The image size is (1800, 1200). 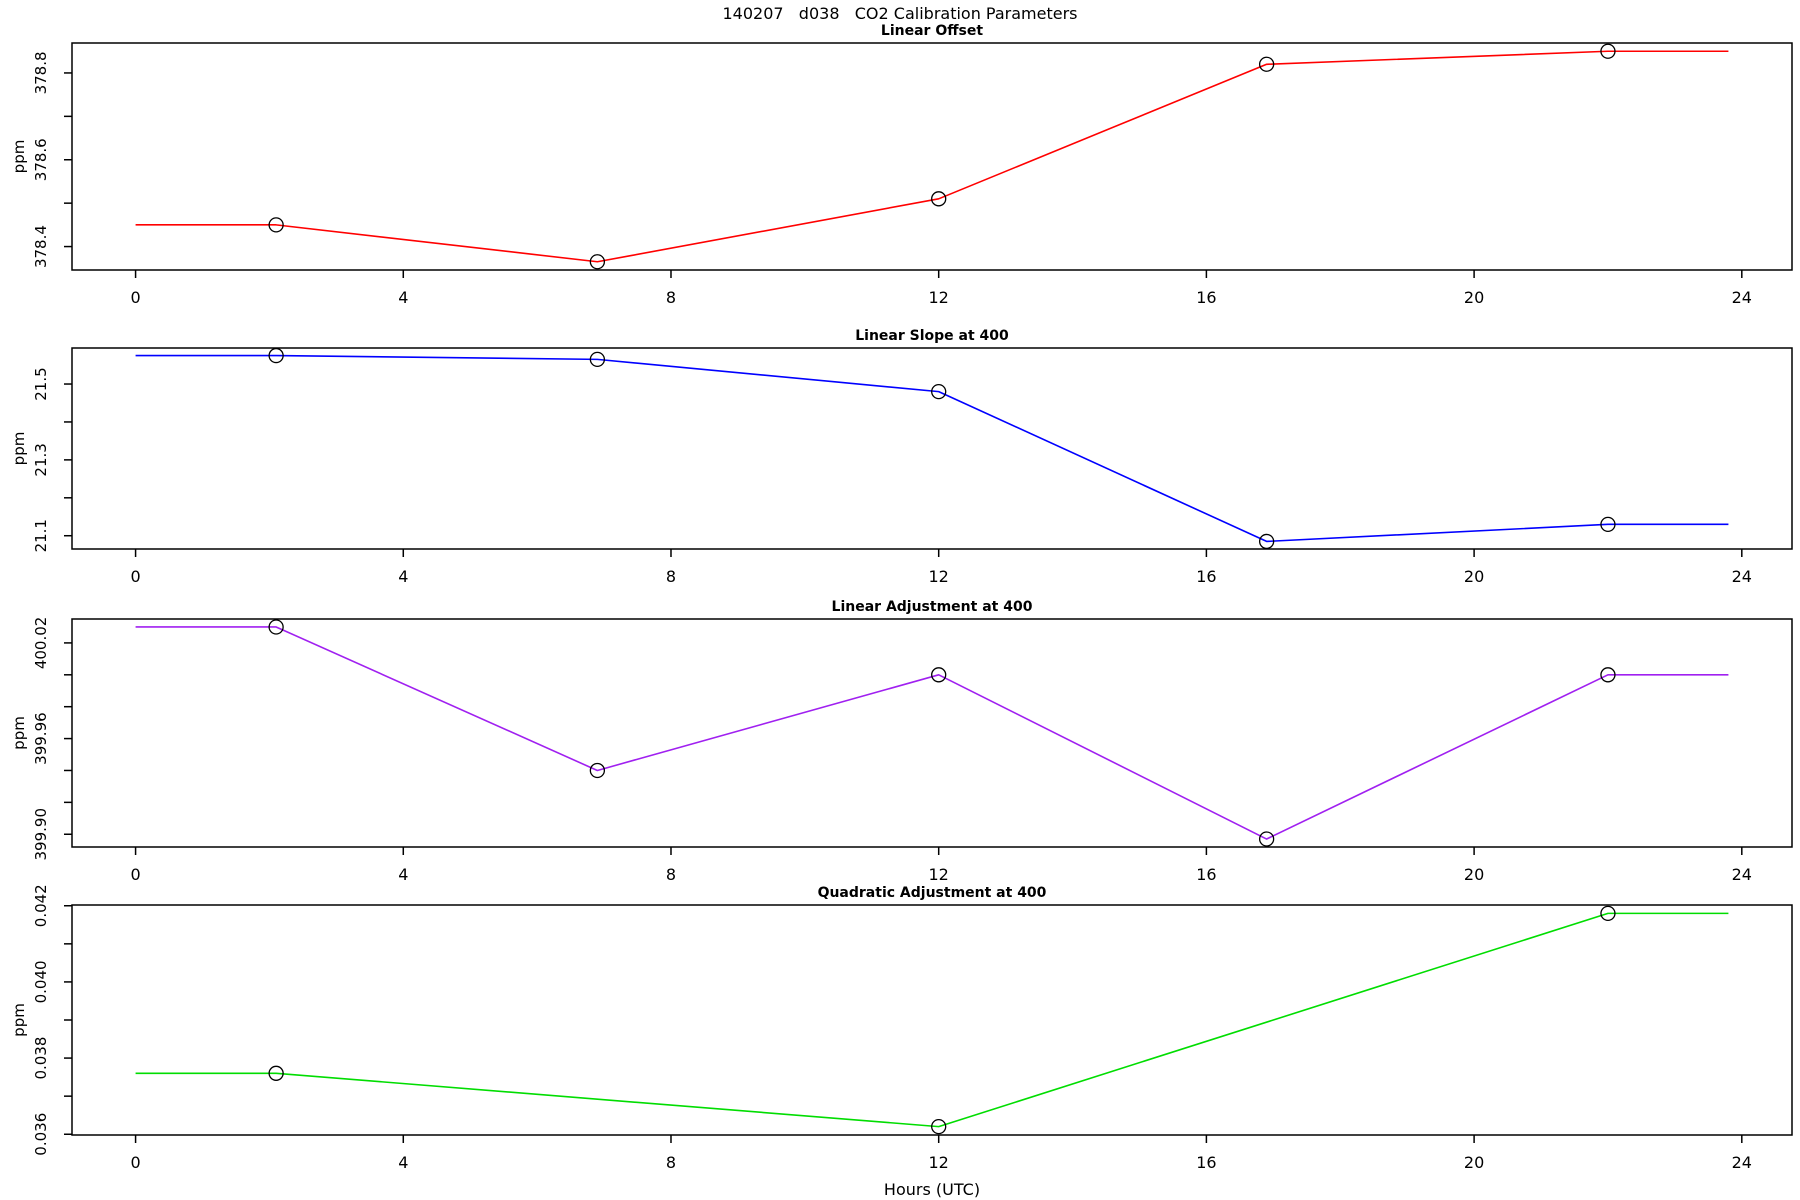 What do you see at coordinates (41, 834) in the screenshot?
I see `y-tick-label: 399.90` at bounding box center [41, 834].